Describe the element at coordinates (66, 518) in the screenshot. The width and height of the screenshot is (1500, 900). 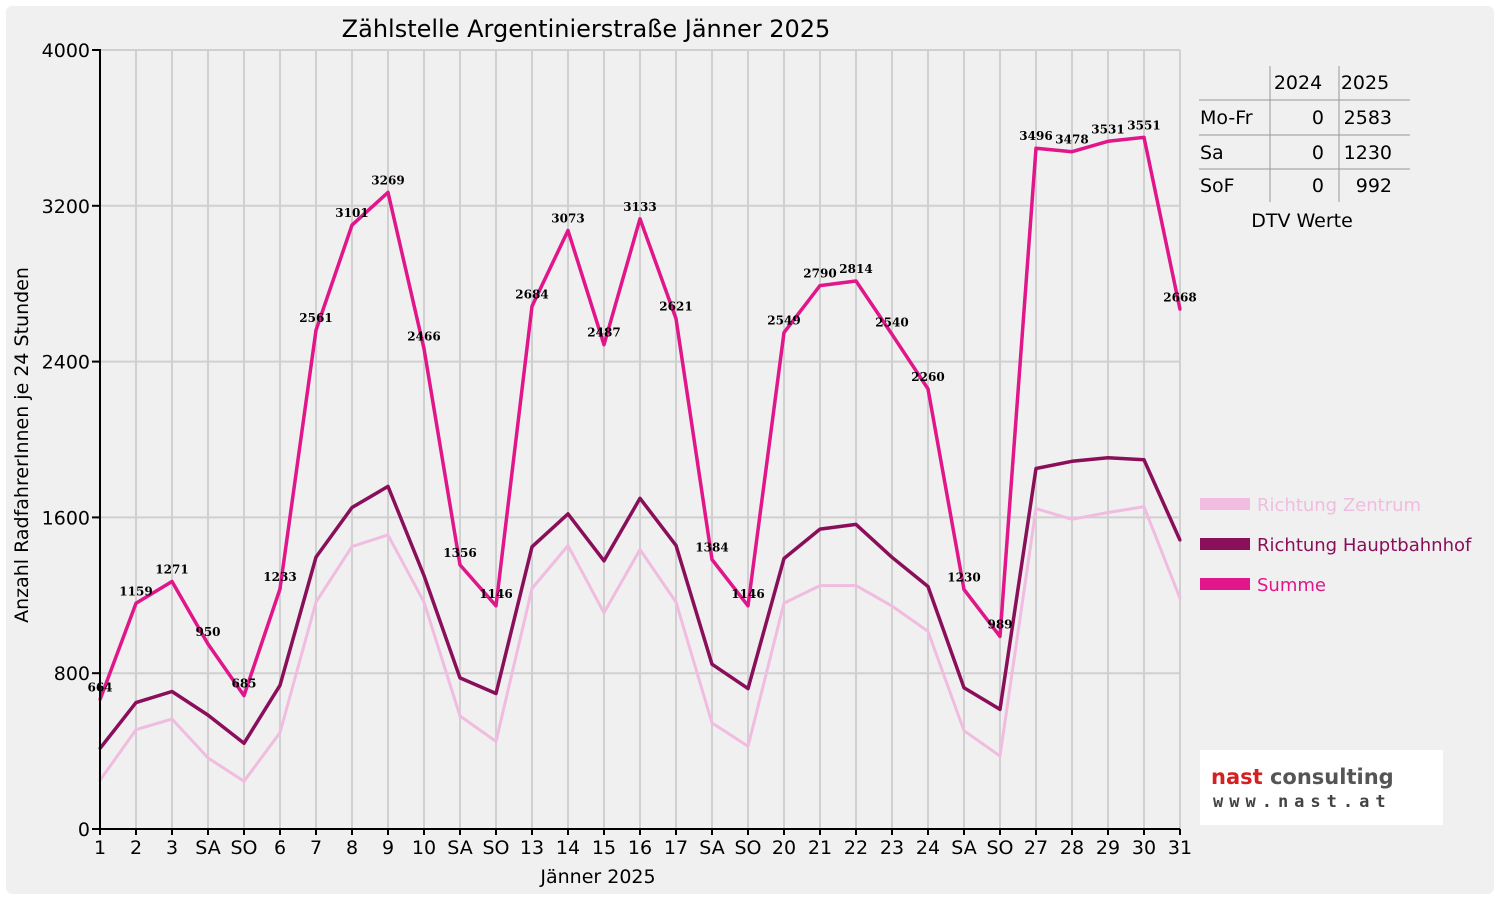
I see `y-tick-label: 1600` at that location.